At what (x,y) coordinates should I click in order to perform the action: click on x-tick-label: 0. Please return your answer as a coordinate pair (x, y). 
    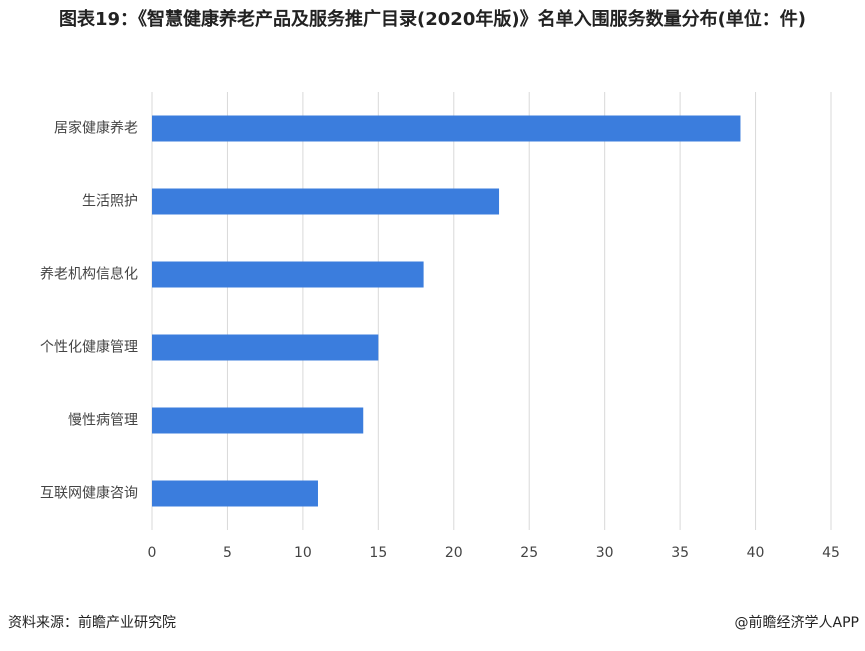
    Looking at the image, I should click on (152, 553).